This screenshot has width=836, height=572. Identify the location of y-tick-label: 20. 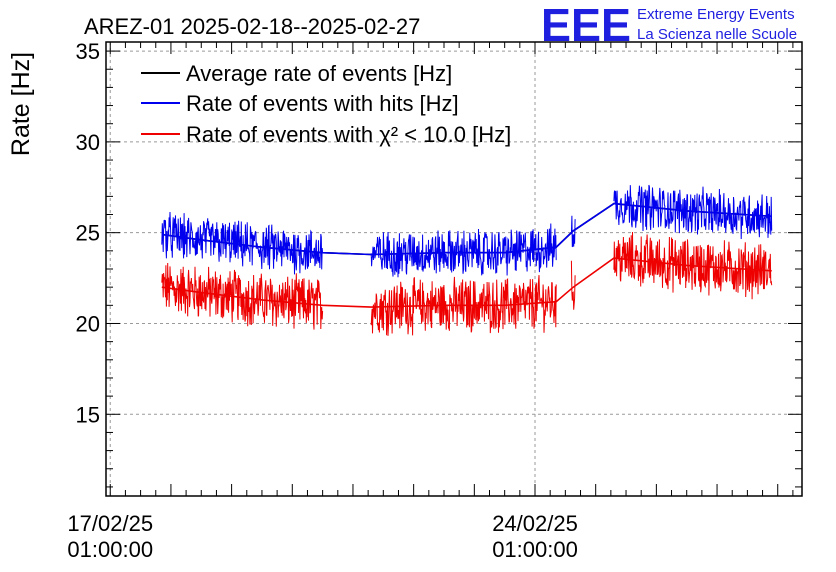
(88, 323).